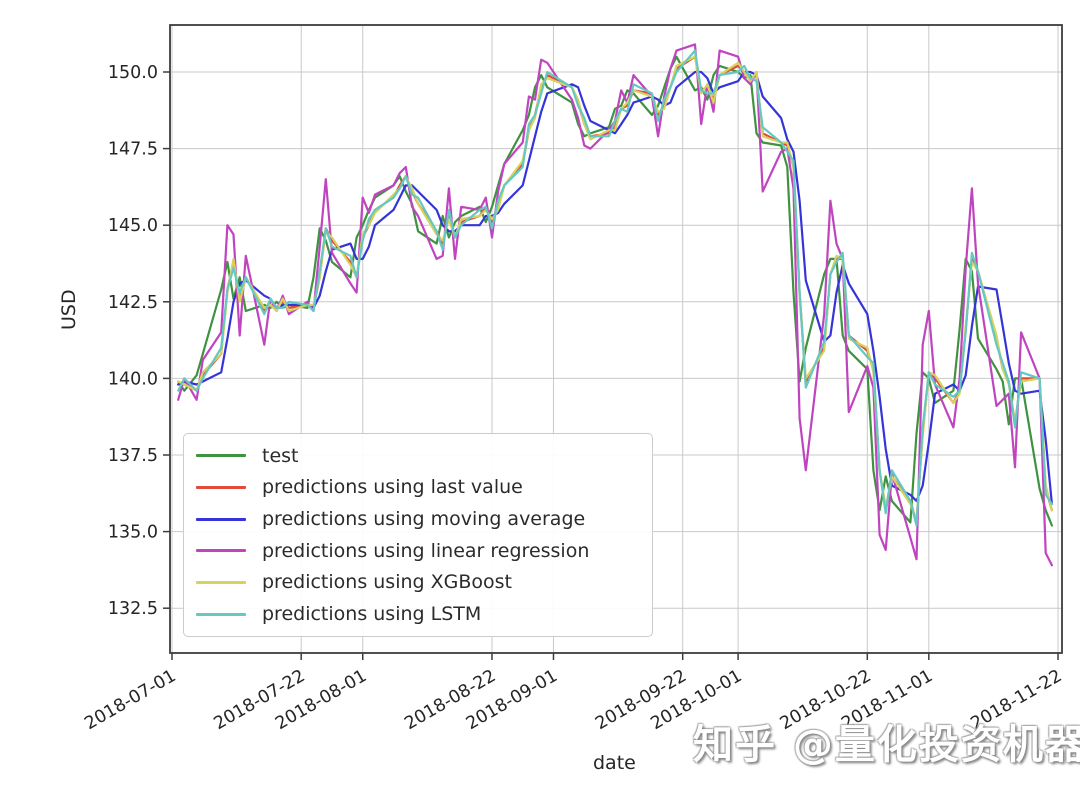 This screenshot has height=787, width=1080. Describe the element at coordinates (392, 487) in the screenshot. I see `legend-label: predictions using last value` at that location.